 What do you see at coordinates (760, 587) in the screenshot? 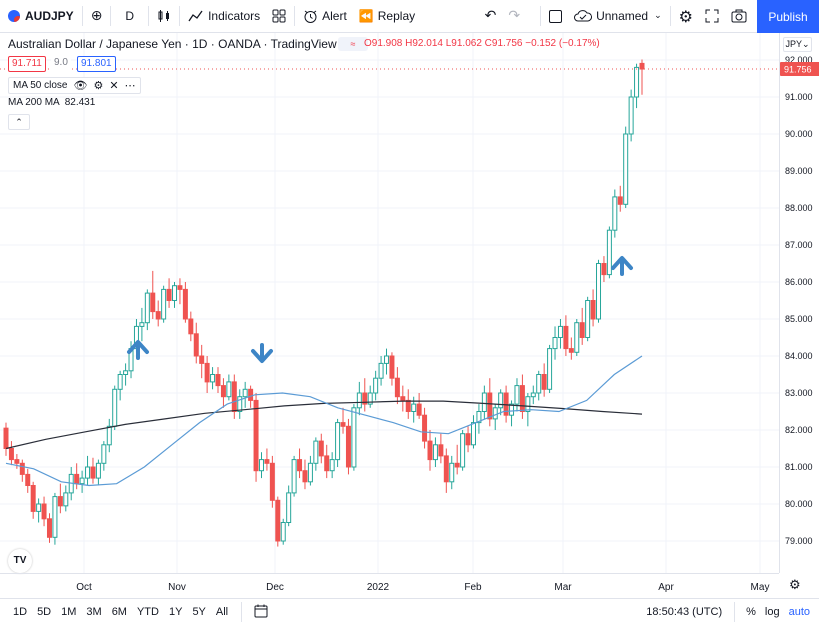
I see `time-tick-label: May` at bounding box center [760, 587].